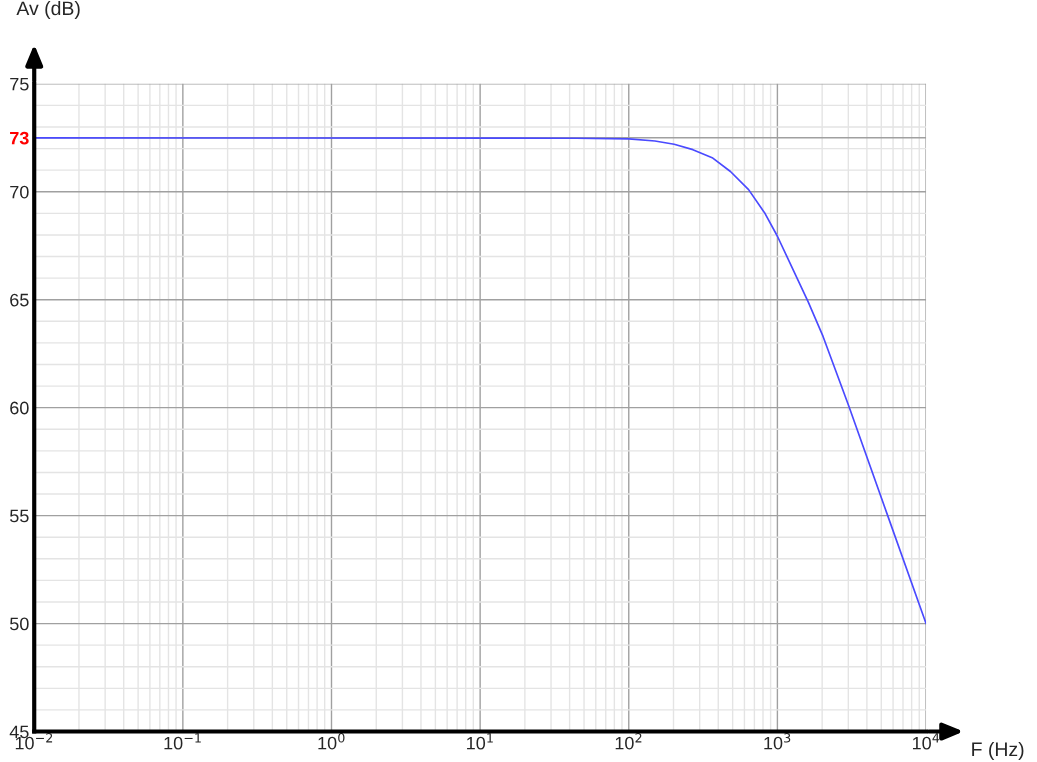 The height and width of the screenshot is (762, 1037). Describe the element at coordinates (48, 10) in the screenshot. I see `y-axis-title: Av (dB)` at that location.